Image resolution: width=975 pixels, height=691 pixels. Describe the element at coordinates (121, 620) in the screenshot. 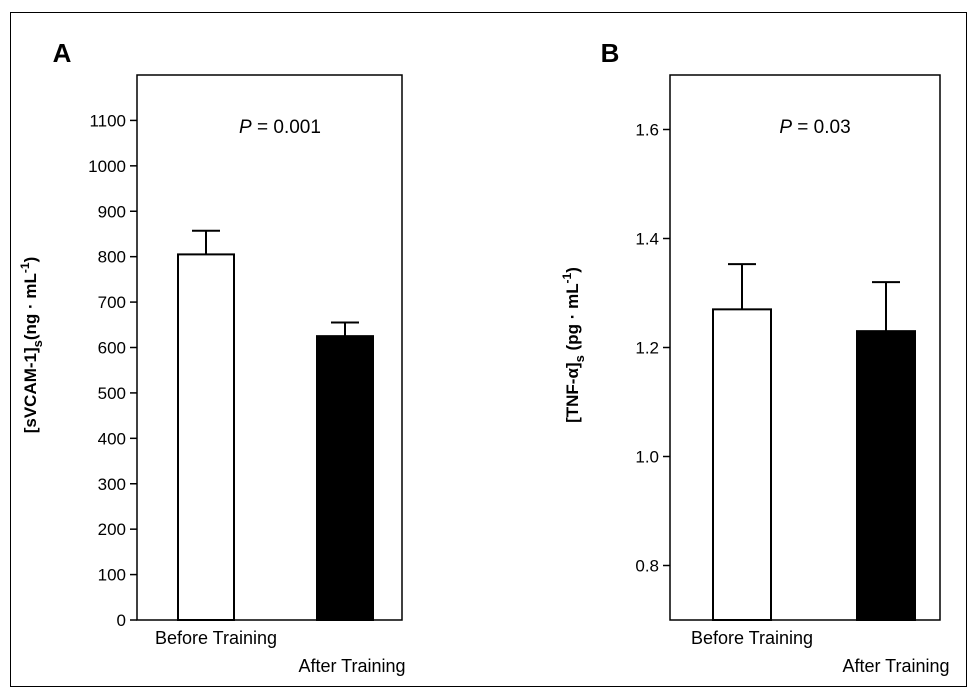

I see `panel-a-ytick-label: 0` at that location.